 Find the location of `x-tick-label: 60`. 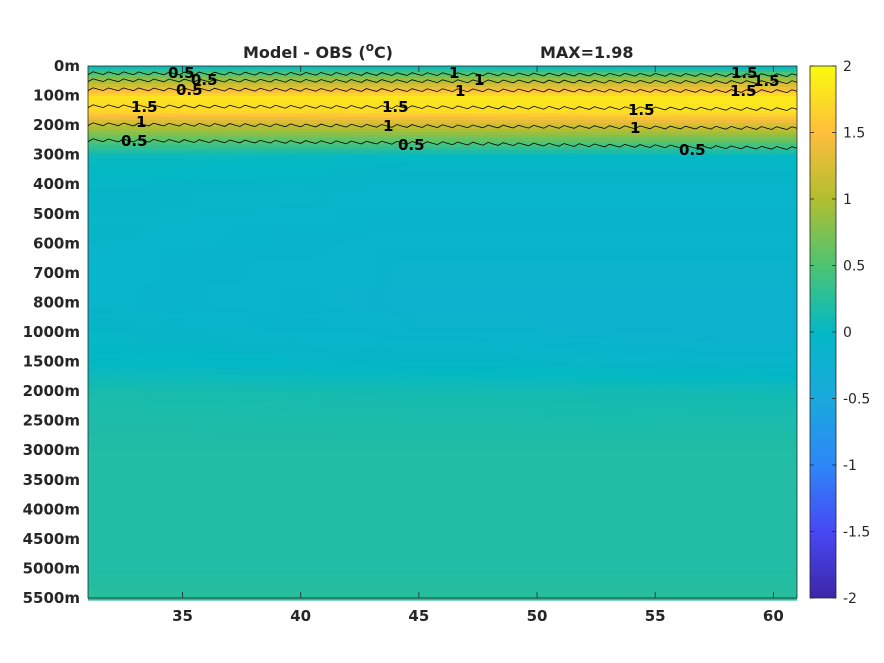

x-tick-label: 60 is located at coordinates (773, 616).